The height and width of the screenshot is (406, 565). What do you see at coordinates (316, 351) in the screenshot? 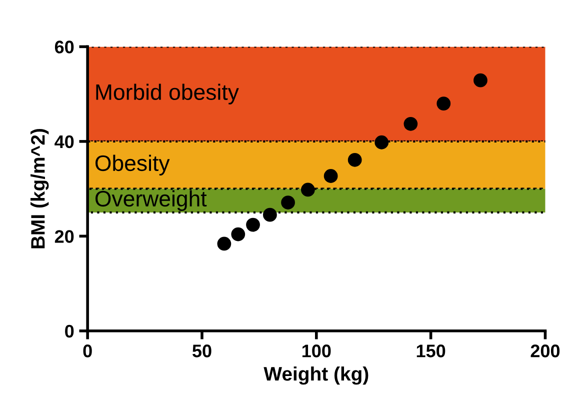
I see `x-tick-label: 100` at bounding box center [316, 351].